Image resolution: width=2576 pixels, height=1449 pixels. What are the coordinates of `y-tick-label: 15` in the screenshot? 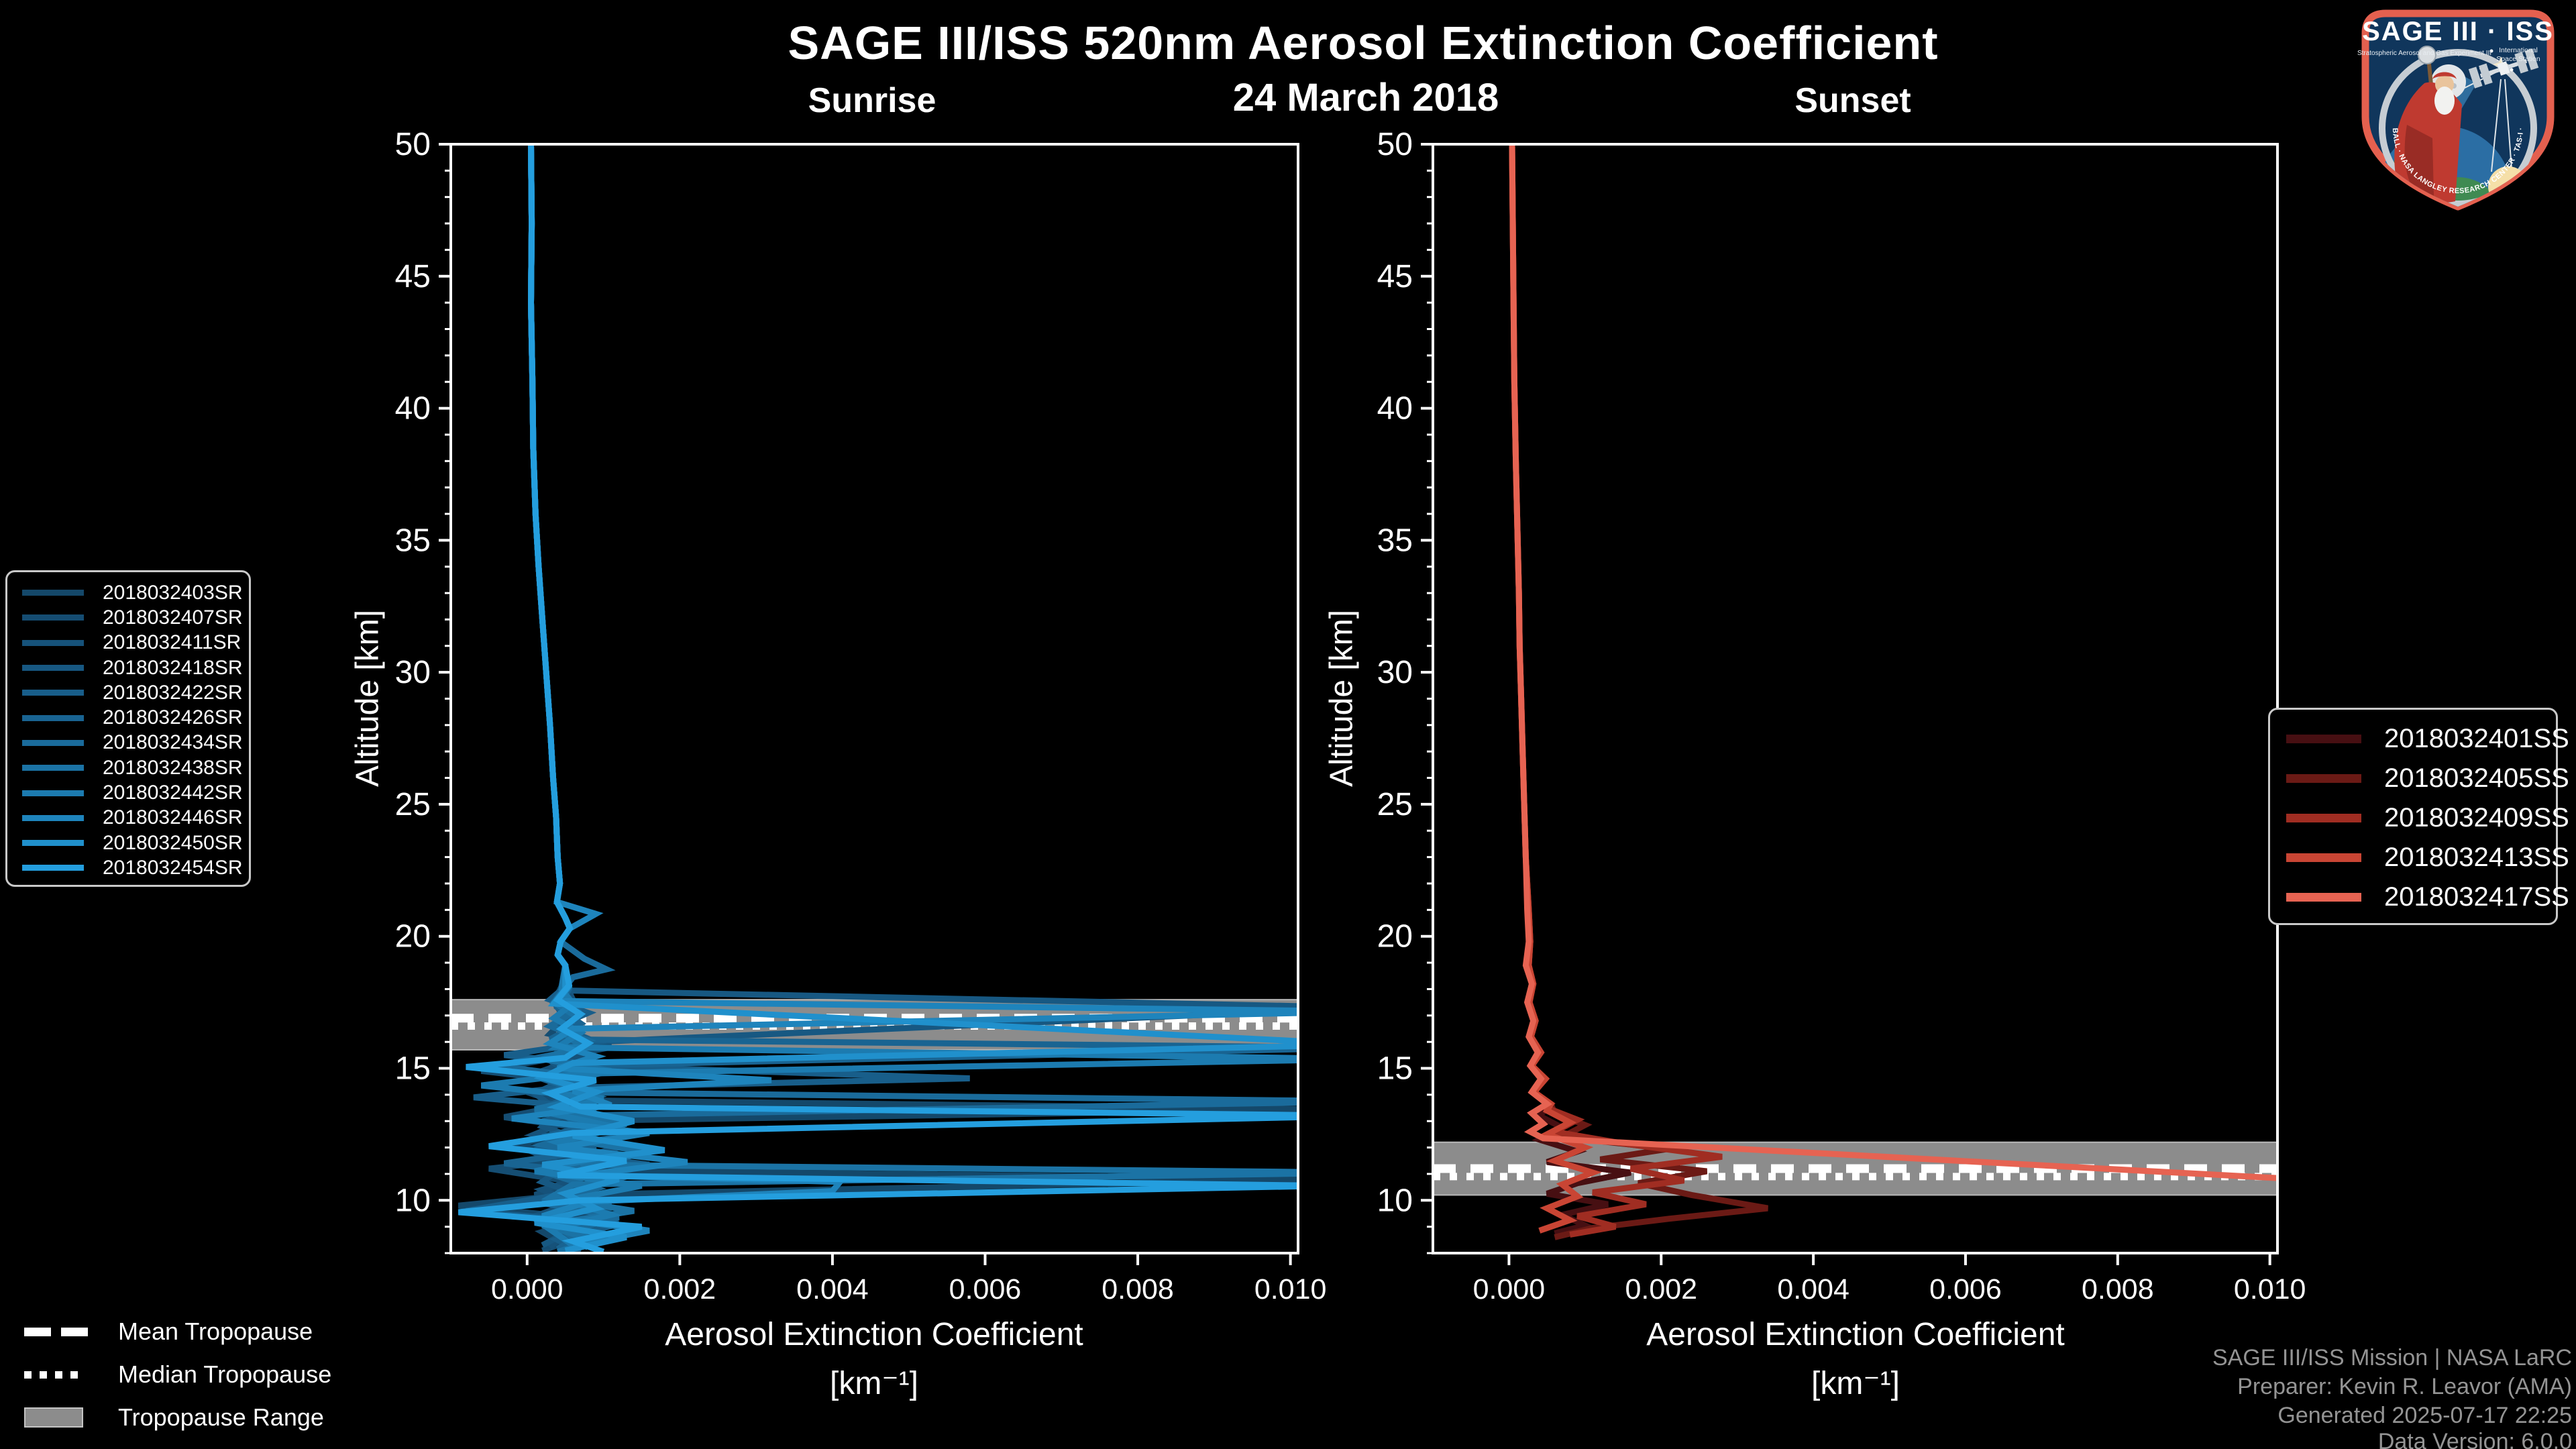 It's located at (413, 1069).